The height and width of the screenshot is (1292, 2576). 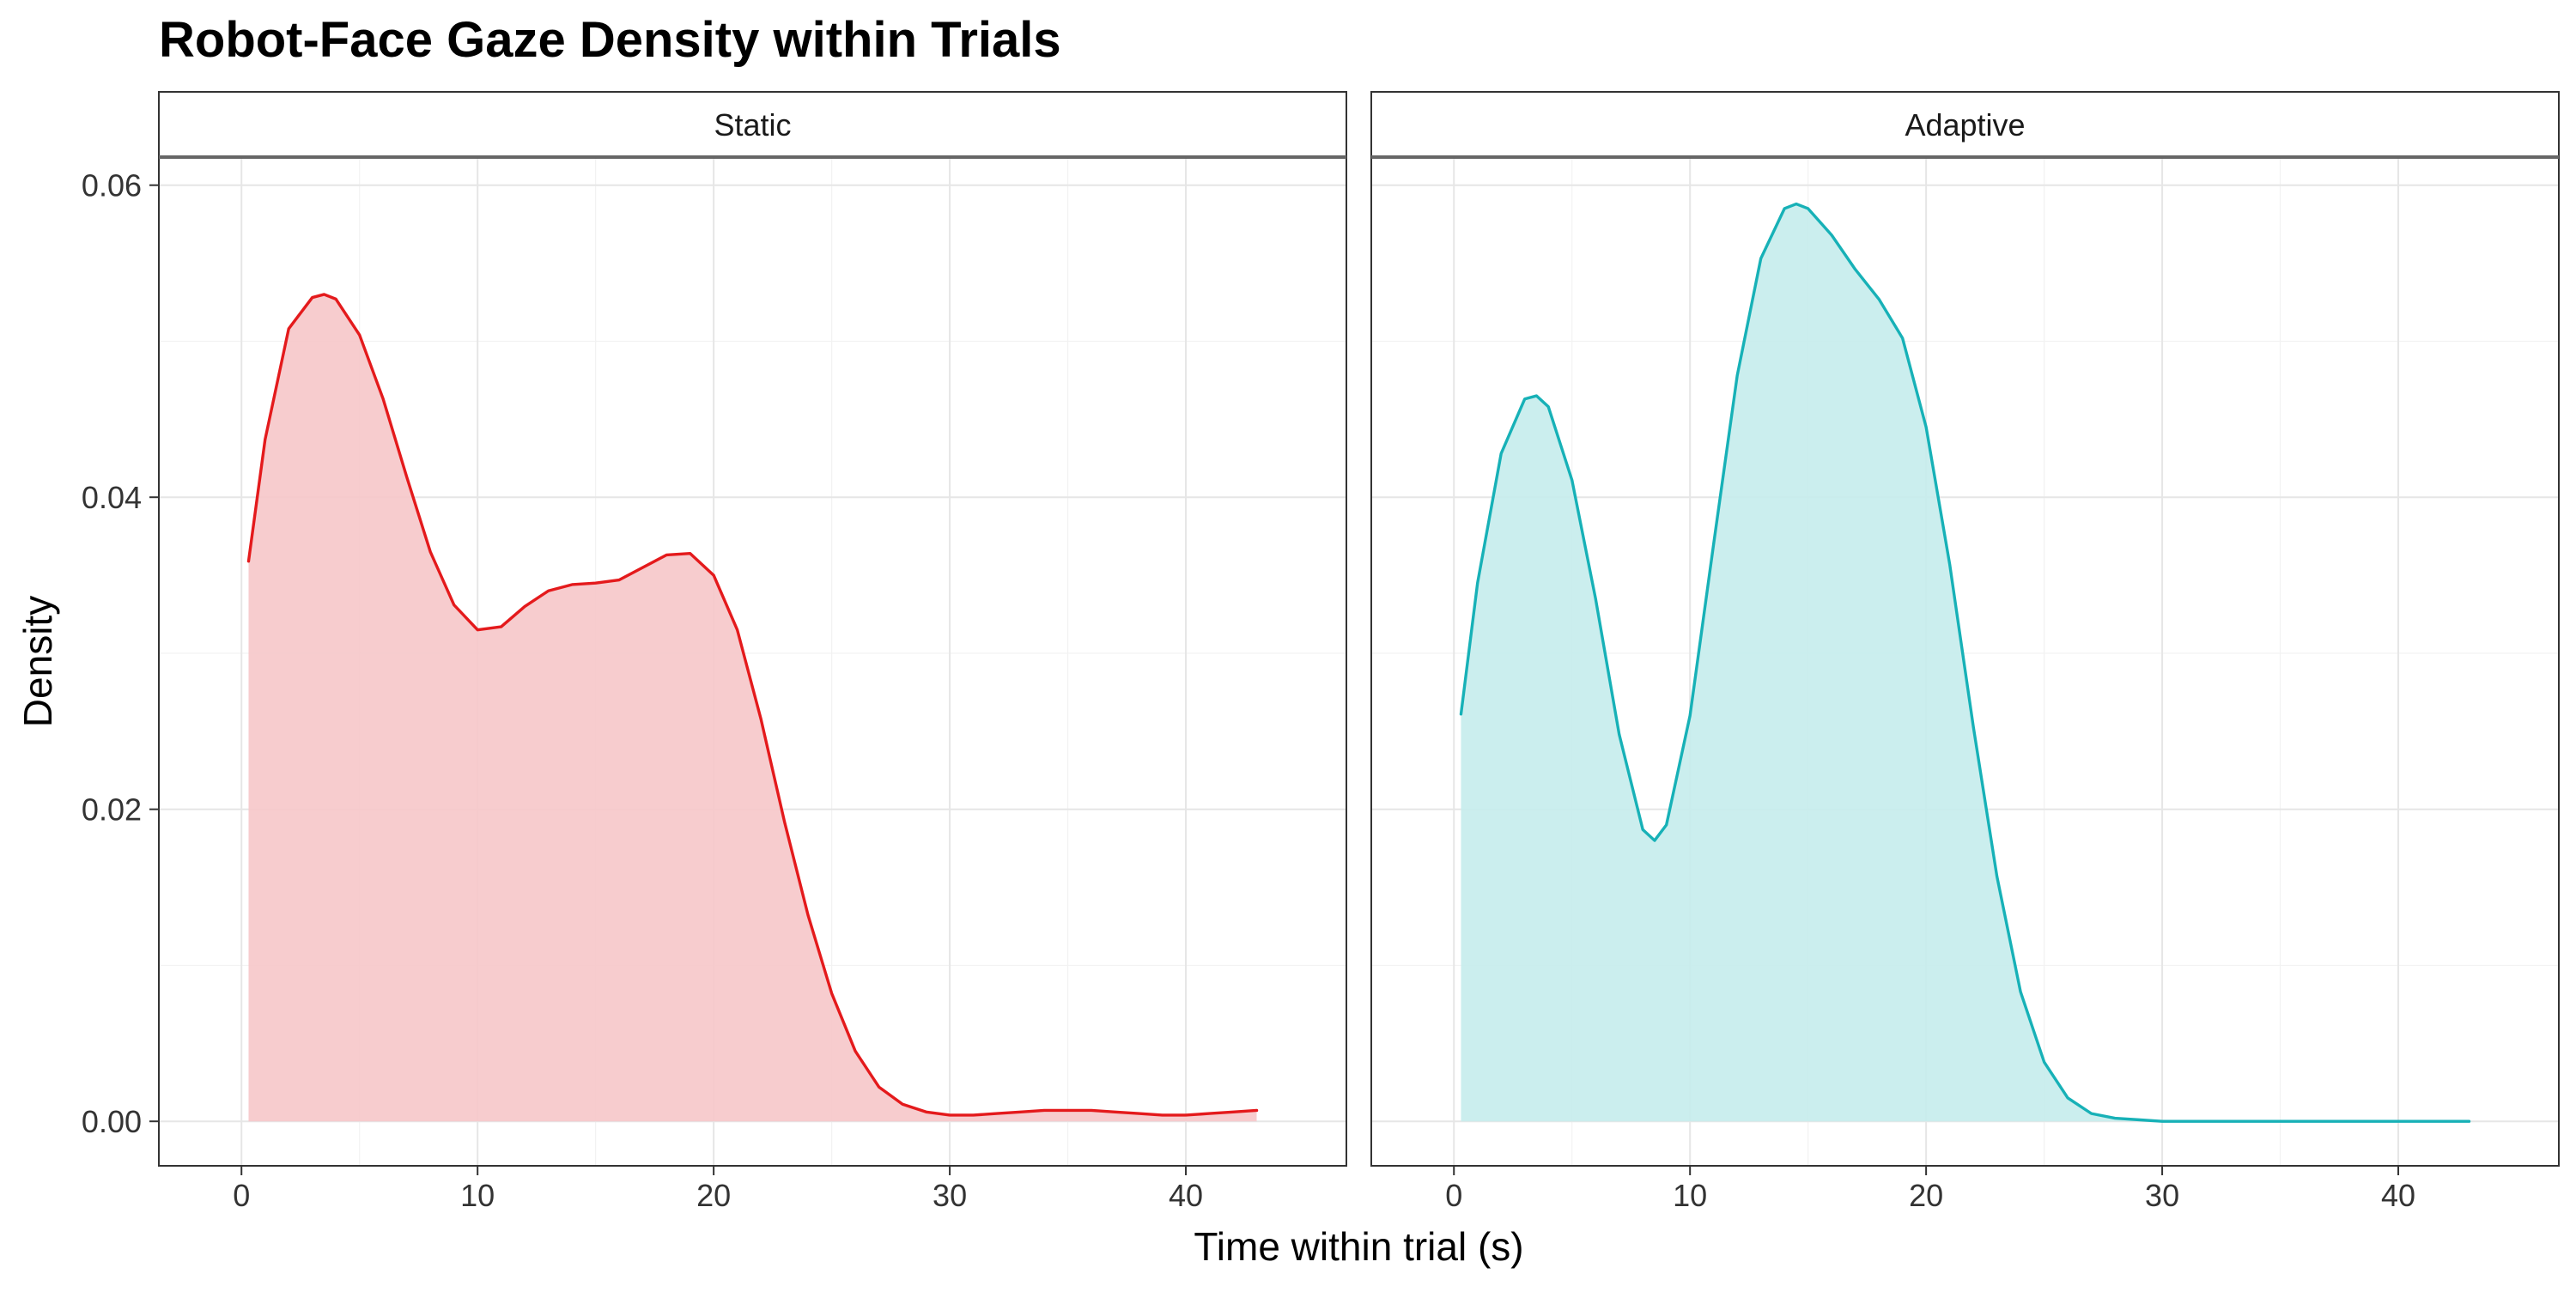 I want to click on y-tick-label: 0.00, so click(x=112, y=1121).